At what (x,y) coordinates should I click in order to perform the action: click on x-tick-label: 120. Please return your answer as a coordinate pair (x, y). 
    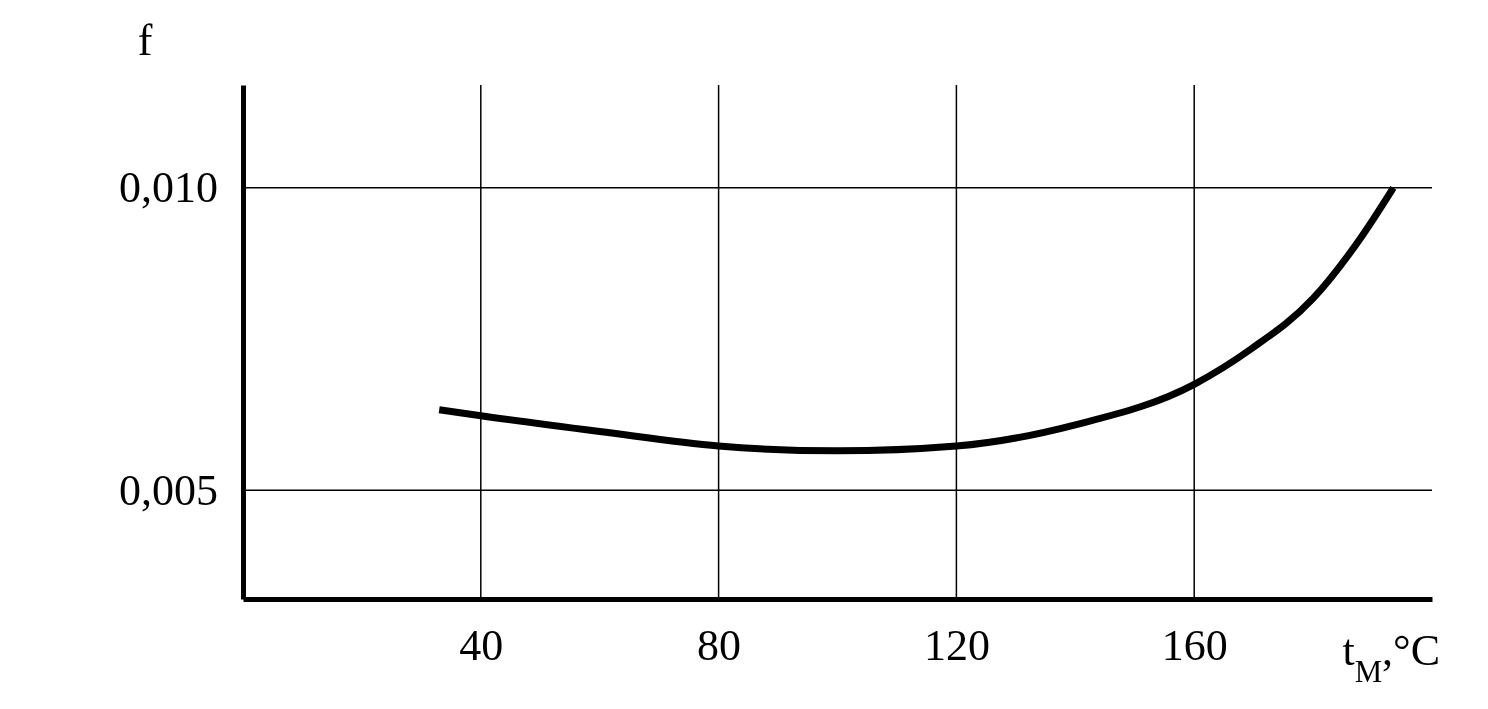
    Looking at the image, I should click on (956, 646).